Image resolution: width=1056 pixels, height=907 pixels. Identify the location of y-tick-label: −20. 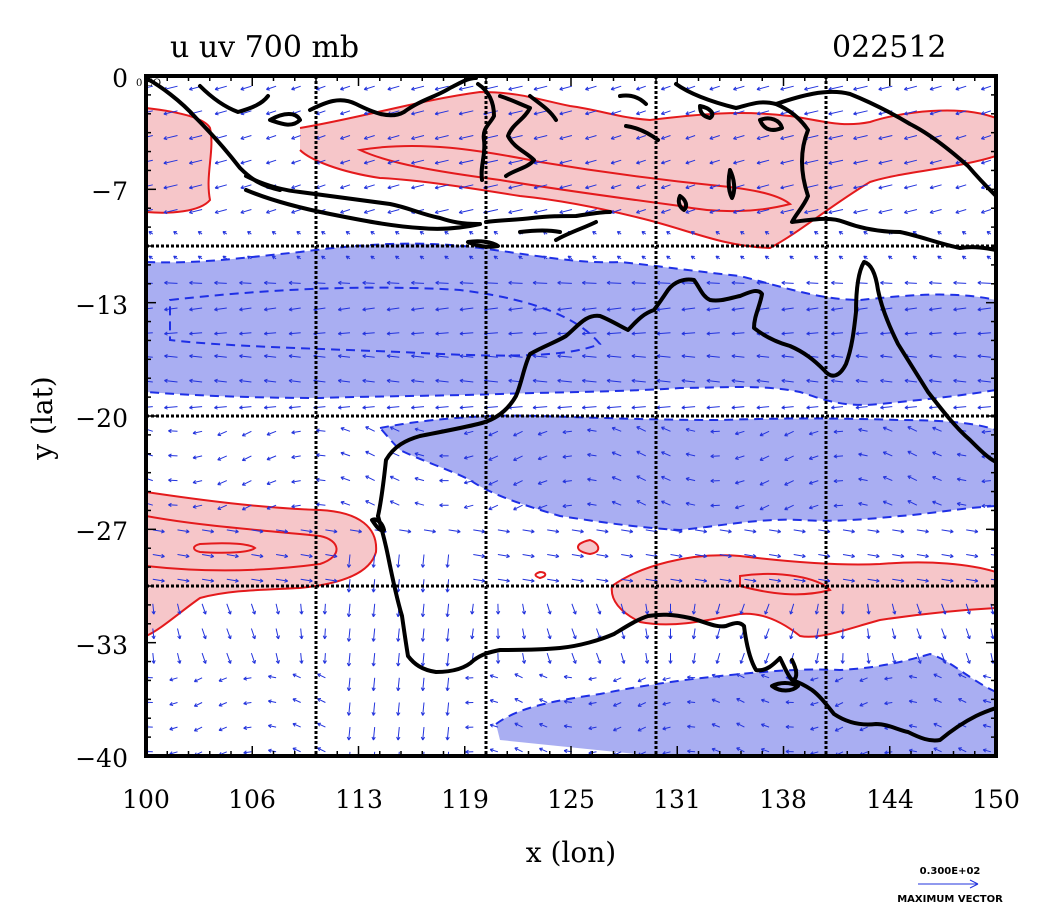
(101, 418).